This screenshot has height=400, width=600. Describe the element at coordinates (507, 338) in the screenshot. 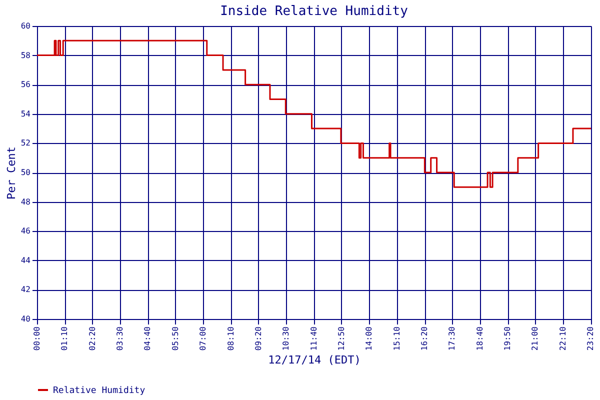

I see `x-tick-label: 19:50` at that location.